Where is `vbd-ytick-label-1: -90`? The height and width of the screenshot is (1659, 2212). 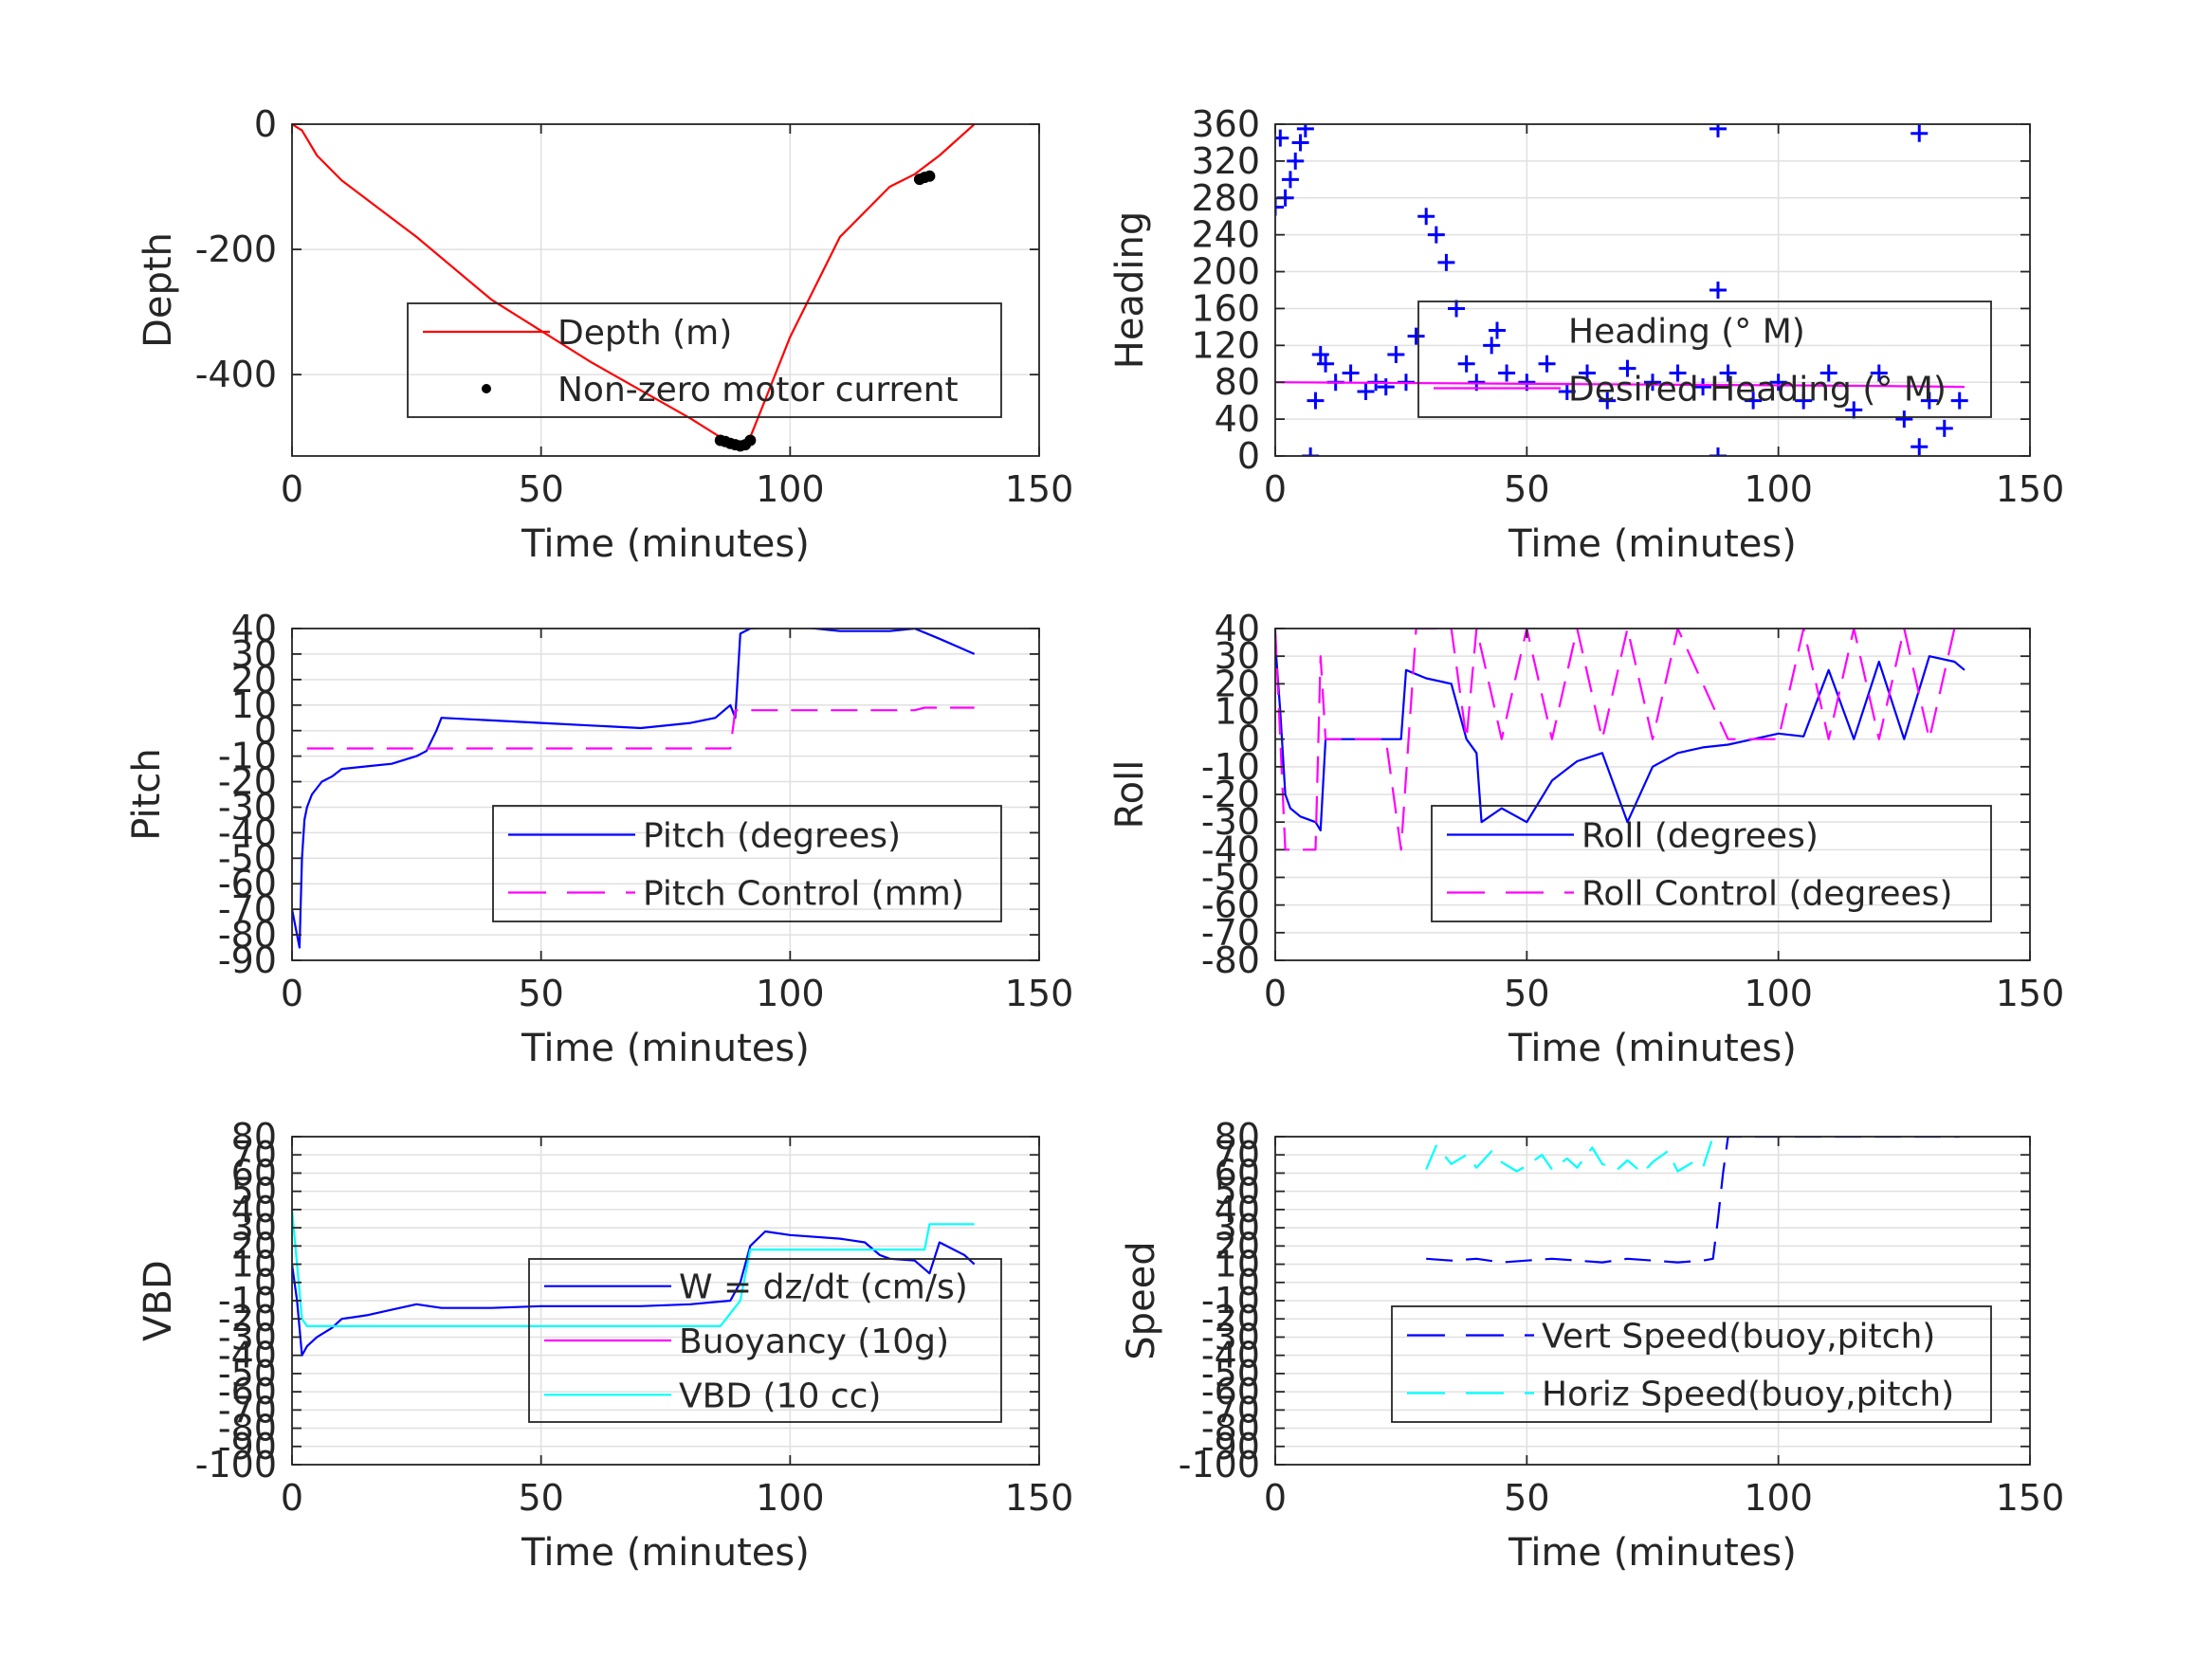
vbd-ytick-label-1: -90 is located at coordinates (247, 1447).